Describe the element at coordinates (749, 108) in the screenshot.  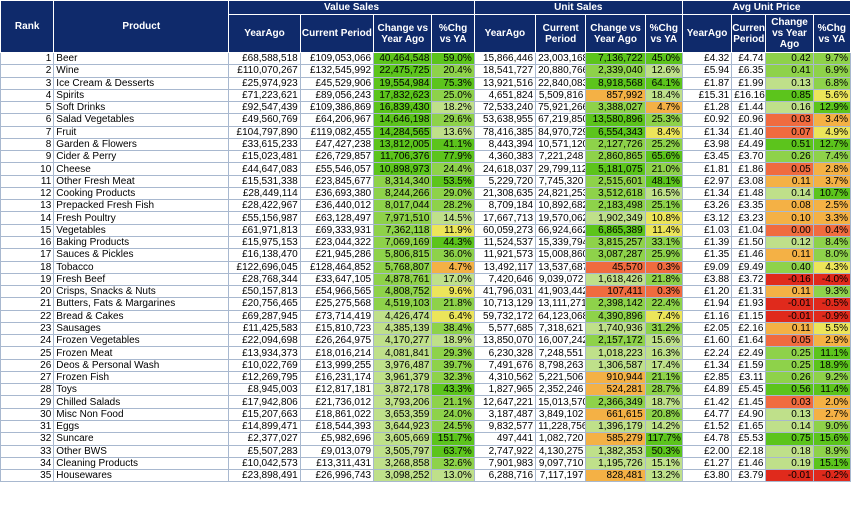
I see `price-current-cell: £1.44` at that location.